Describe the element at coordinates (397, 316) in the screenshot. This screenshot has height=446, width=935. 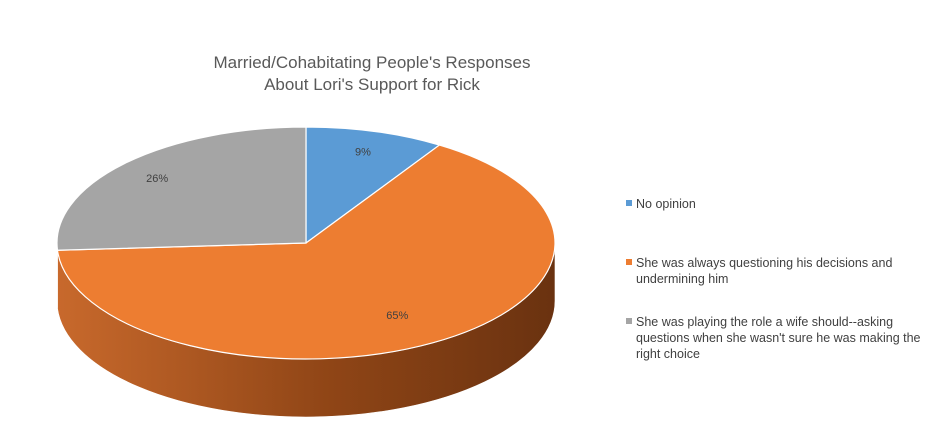
I see `data-label-2: 65%` at that location.